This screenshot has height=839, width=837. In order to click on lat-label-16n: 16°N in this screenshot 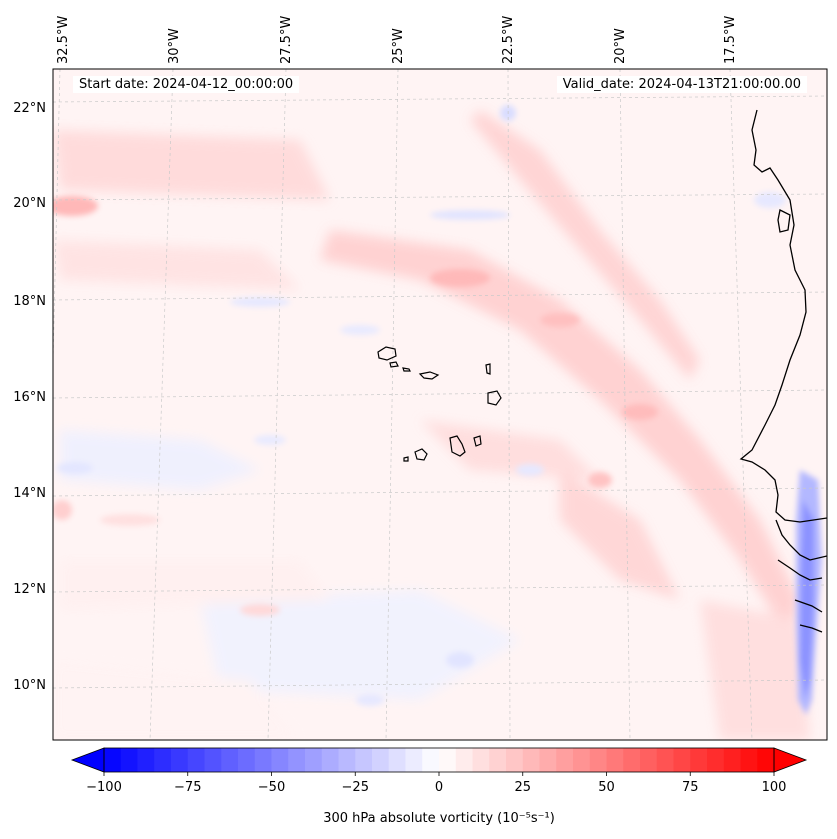, I will do `click(29, 397)`.